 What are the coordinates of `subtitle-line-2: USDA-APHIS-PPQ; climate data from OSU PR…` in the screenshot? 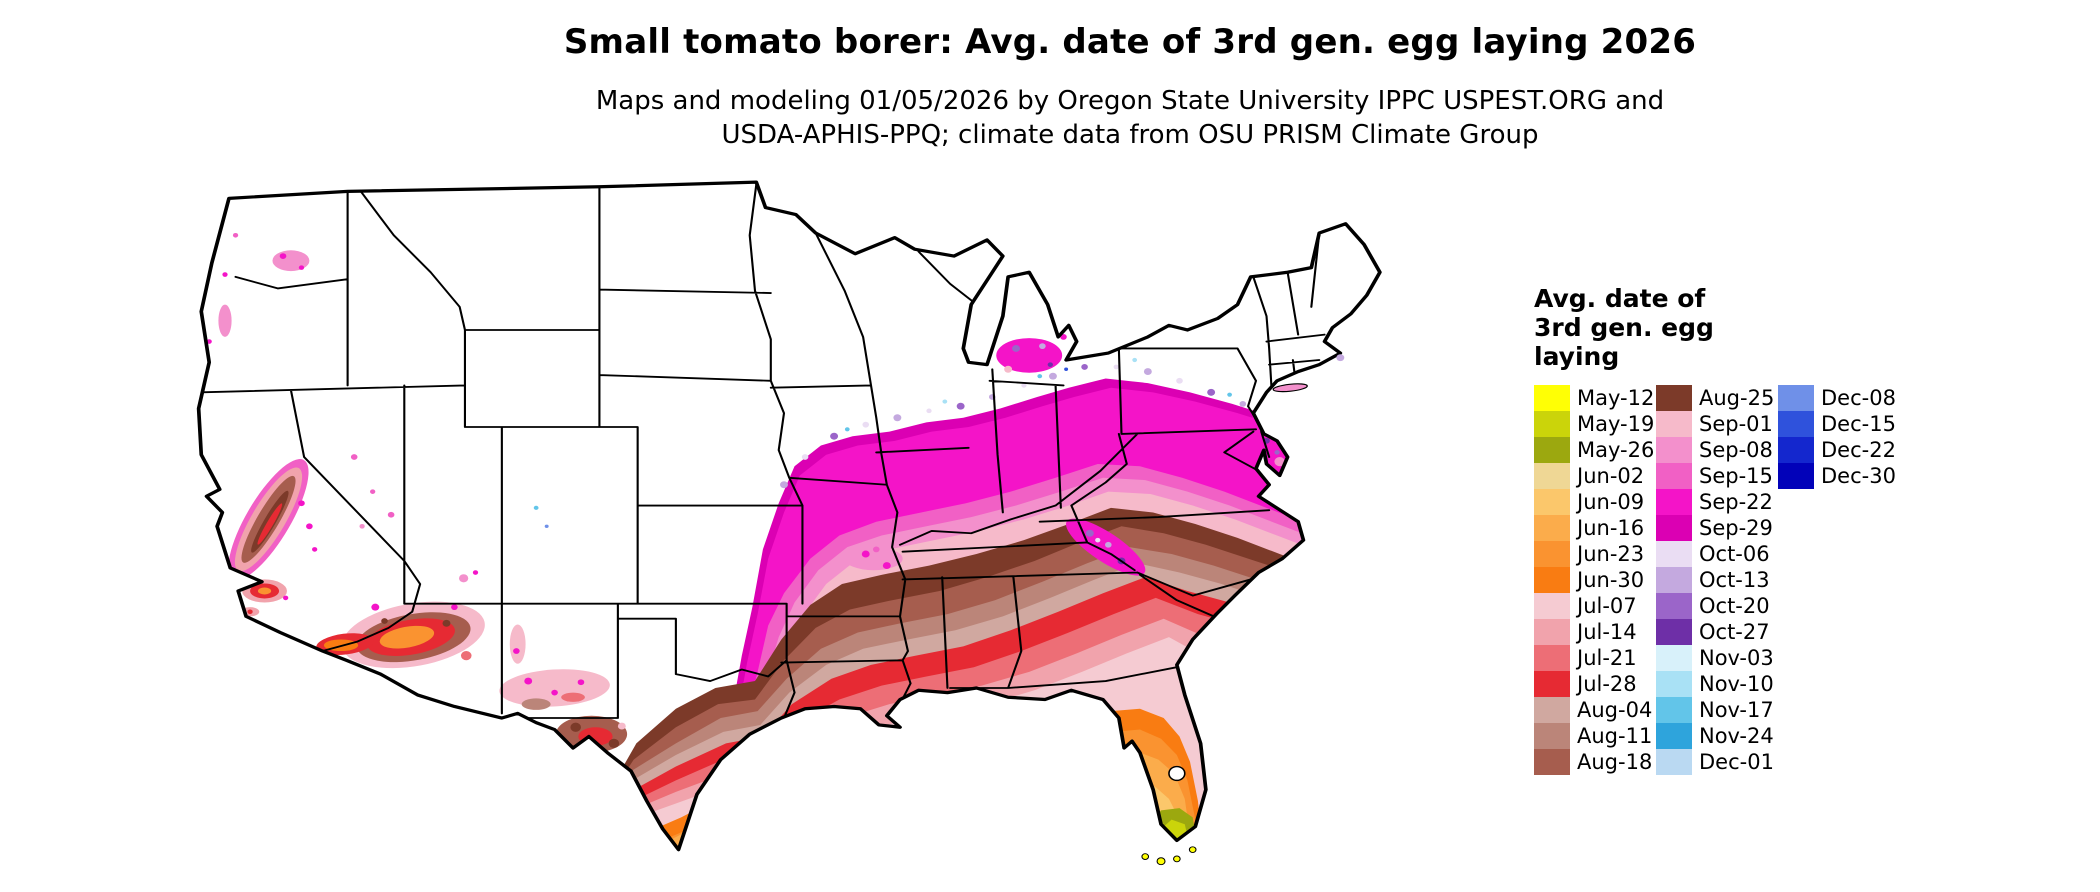 It's located at (1130, 135).